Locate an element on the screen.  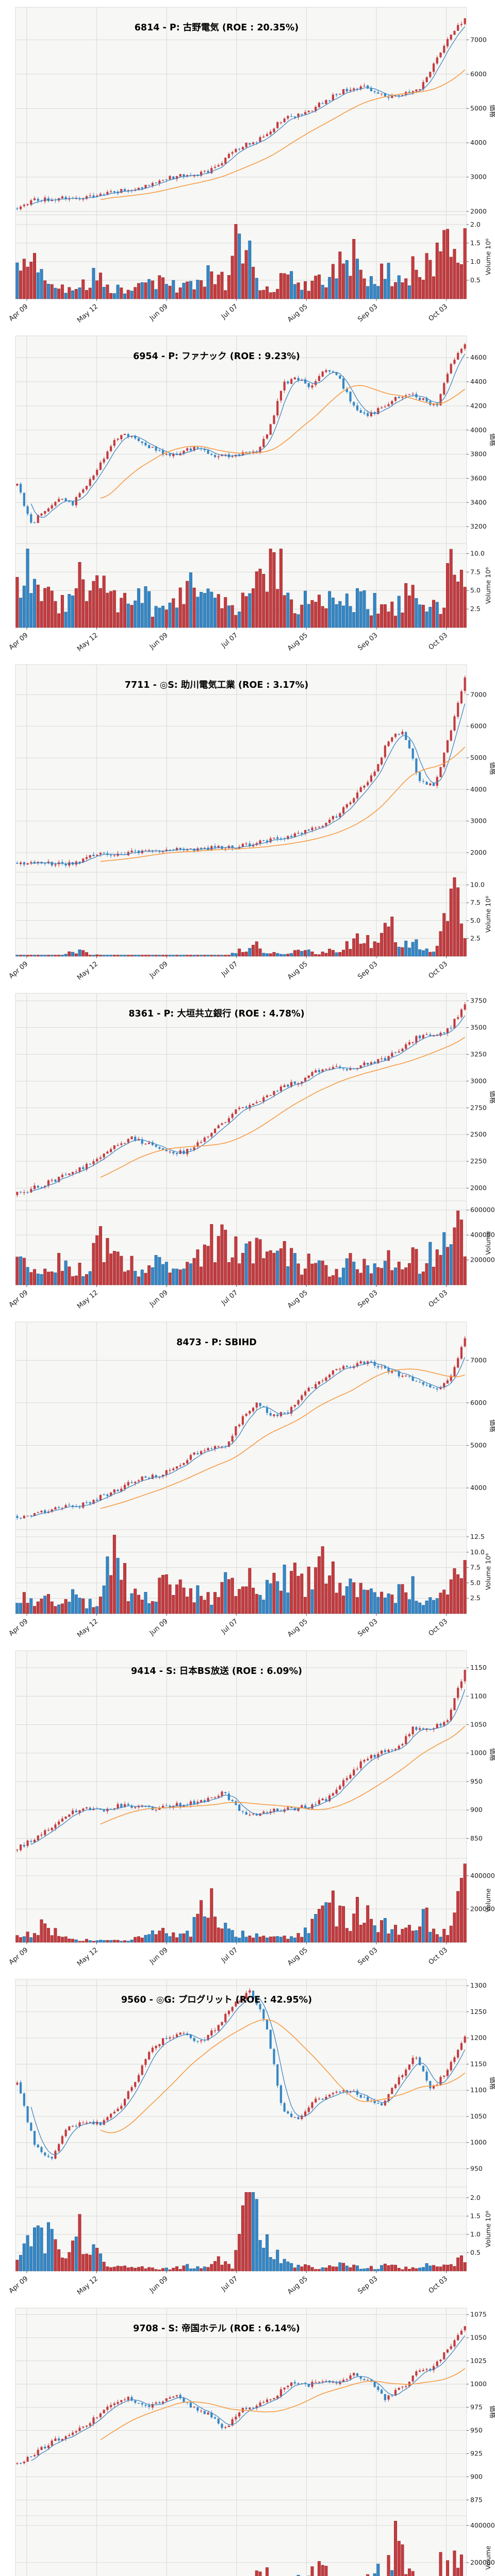
chart-title: 8361 - P: 大垣共立銀行 (ROE : 4.78%) is located at coordinates (216, 1013).